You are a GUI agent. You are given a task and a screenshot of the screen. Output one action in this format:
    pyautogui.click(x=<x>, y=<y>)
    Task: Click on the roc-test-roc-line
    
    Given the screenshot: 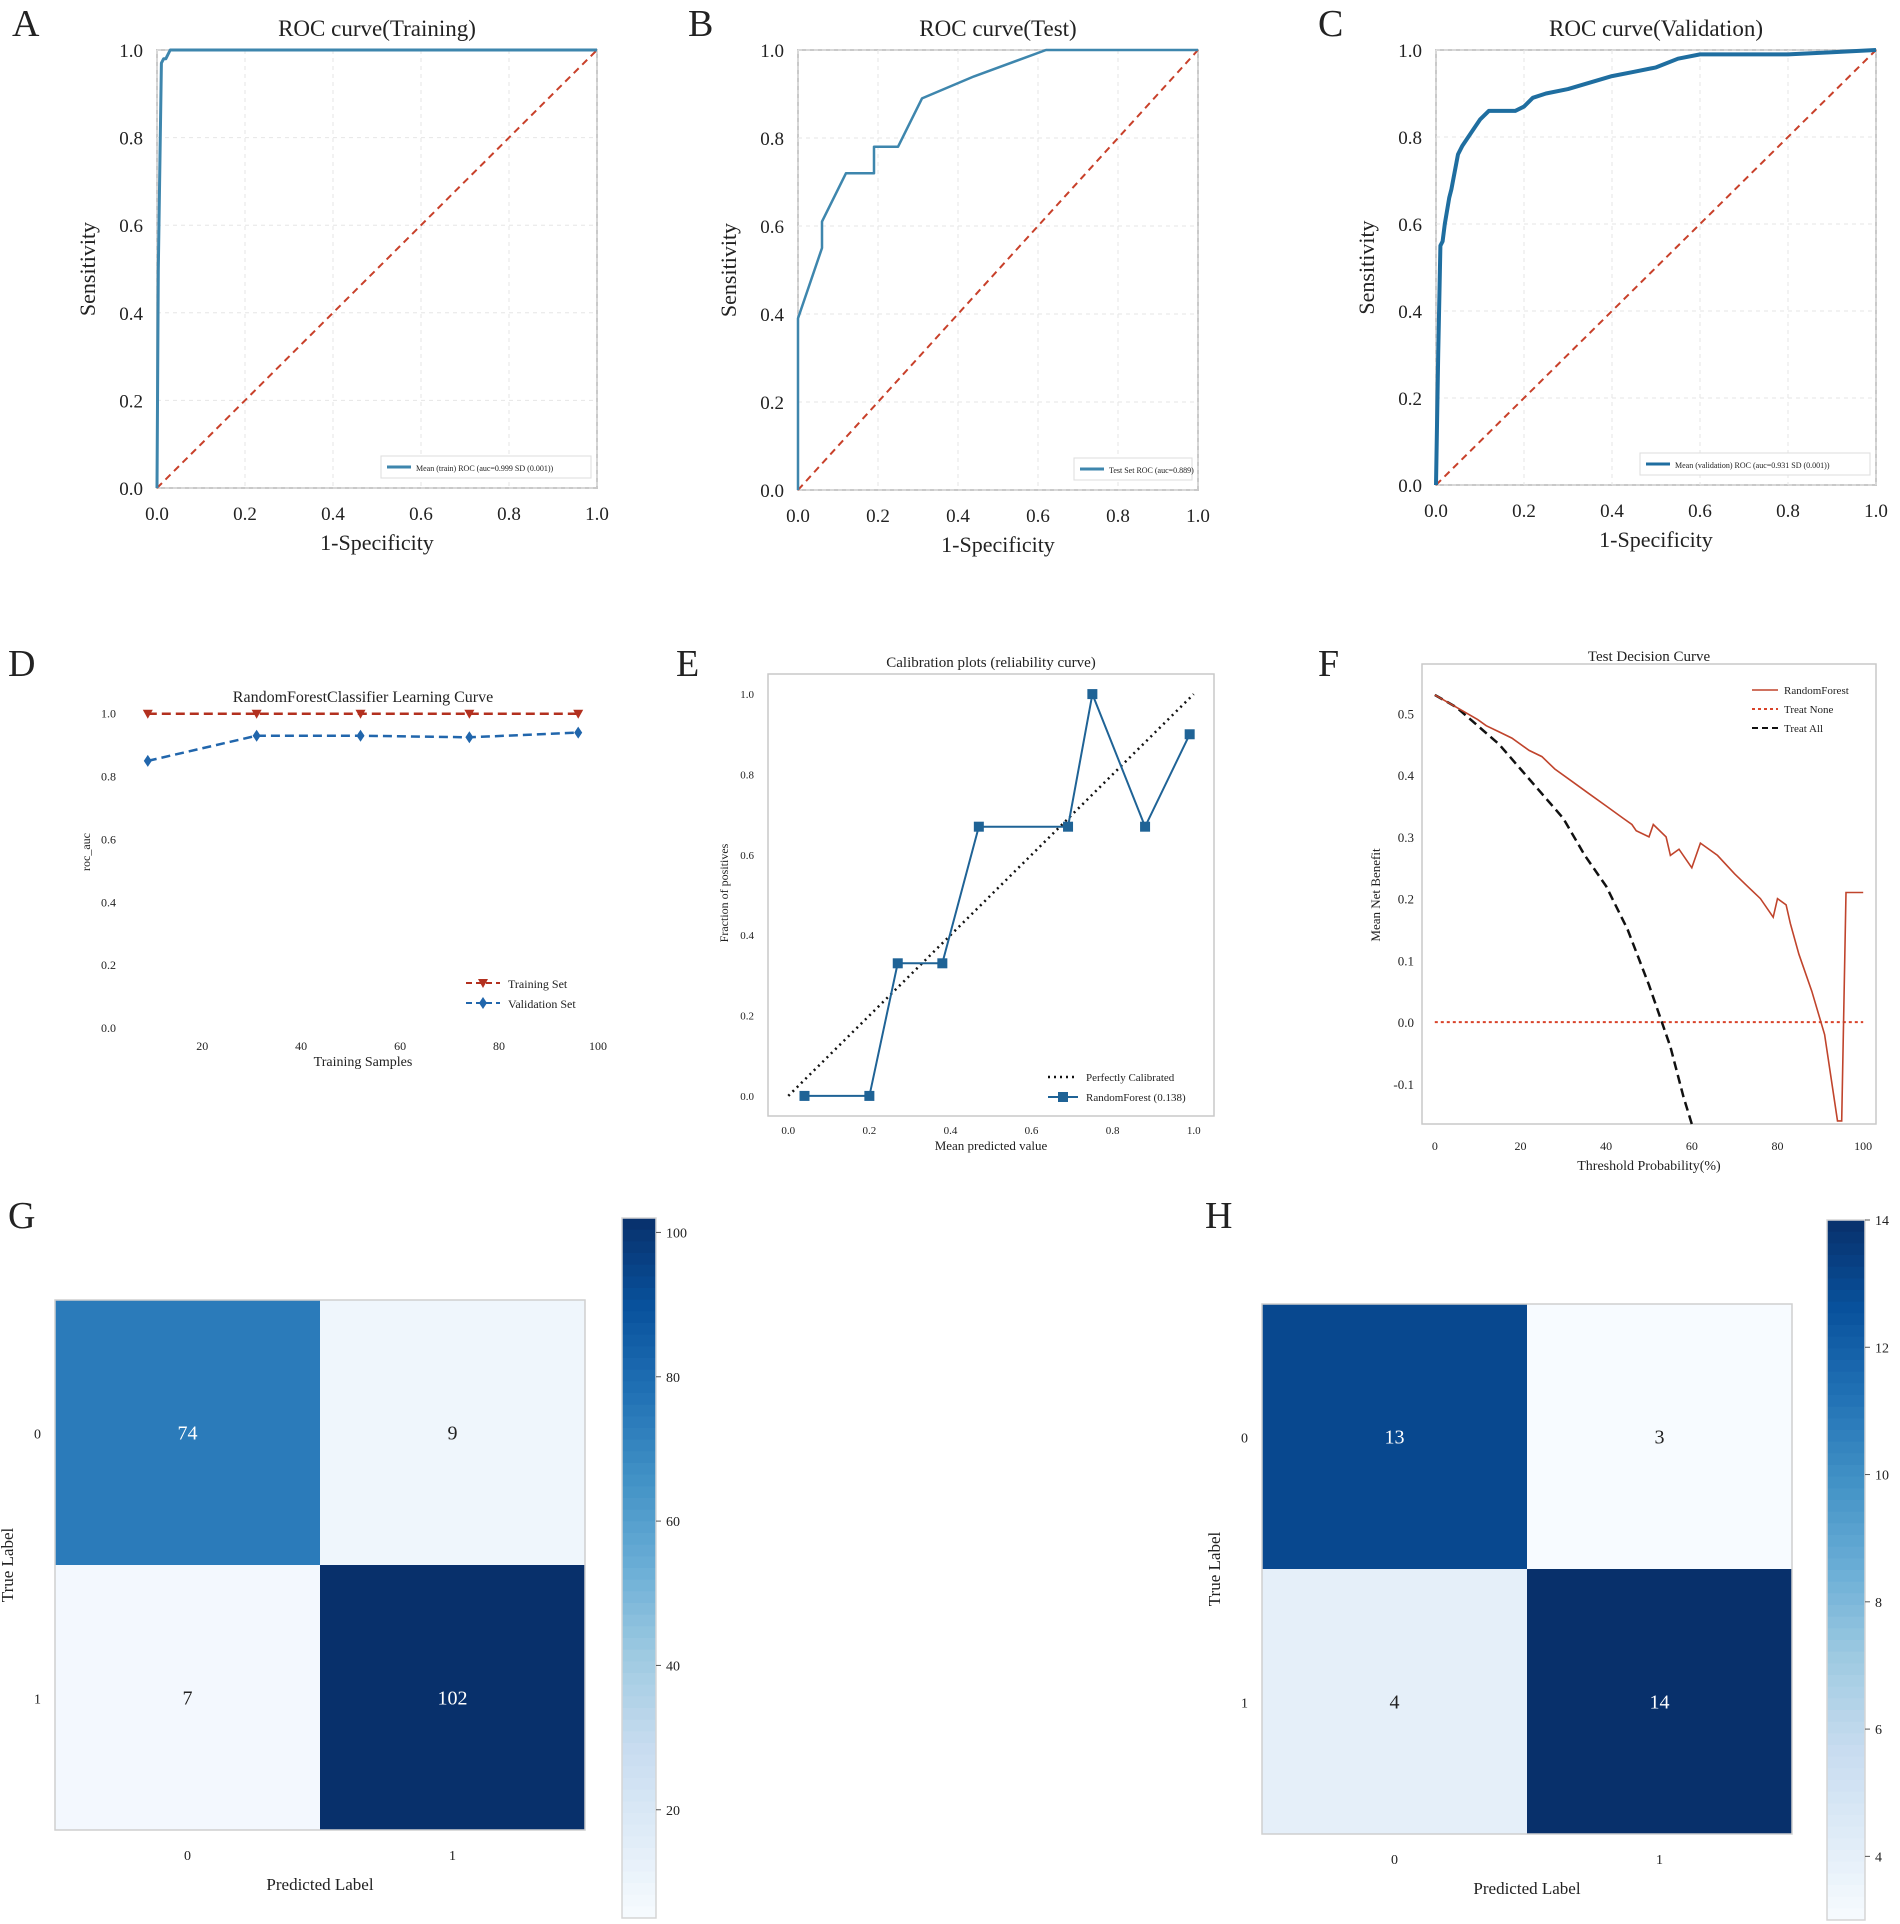 What is the action you would take?
    pyautogui.click(x=997, y=269)
    